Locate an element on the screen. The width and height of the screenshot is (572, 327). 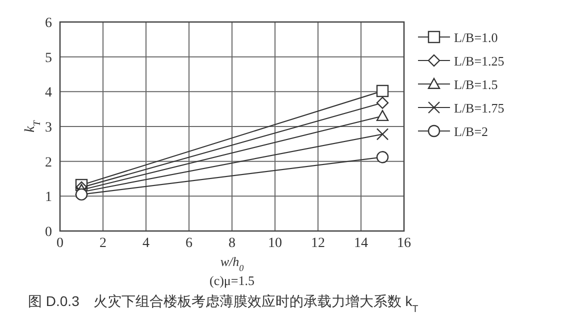
x-tick-label: 4 is located at coordinates (146, 243).